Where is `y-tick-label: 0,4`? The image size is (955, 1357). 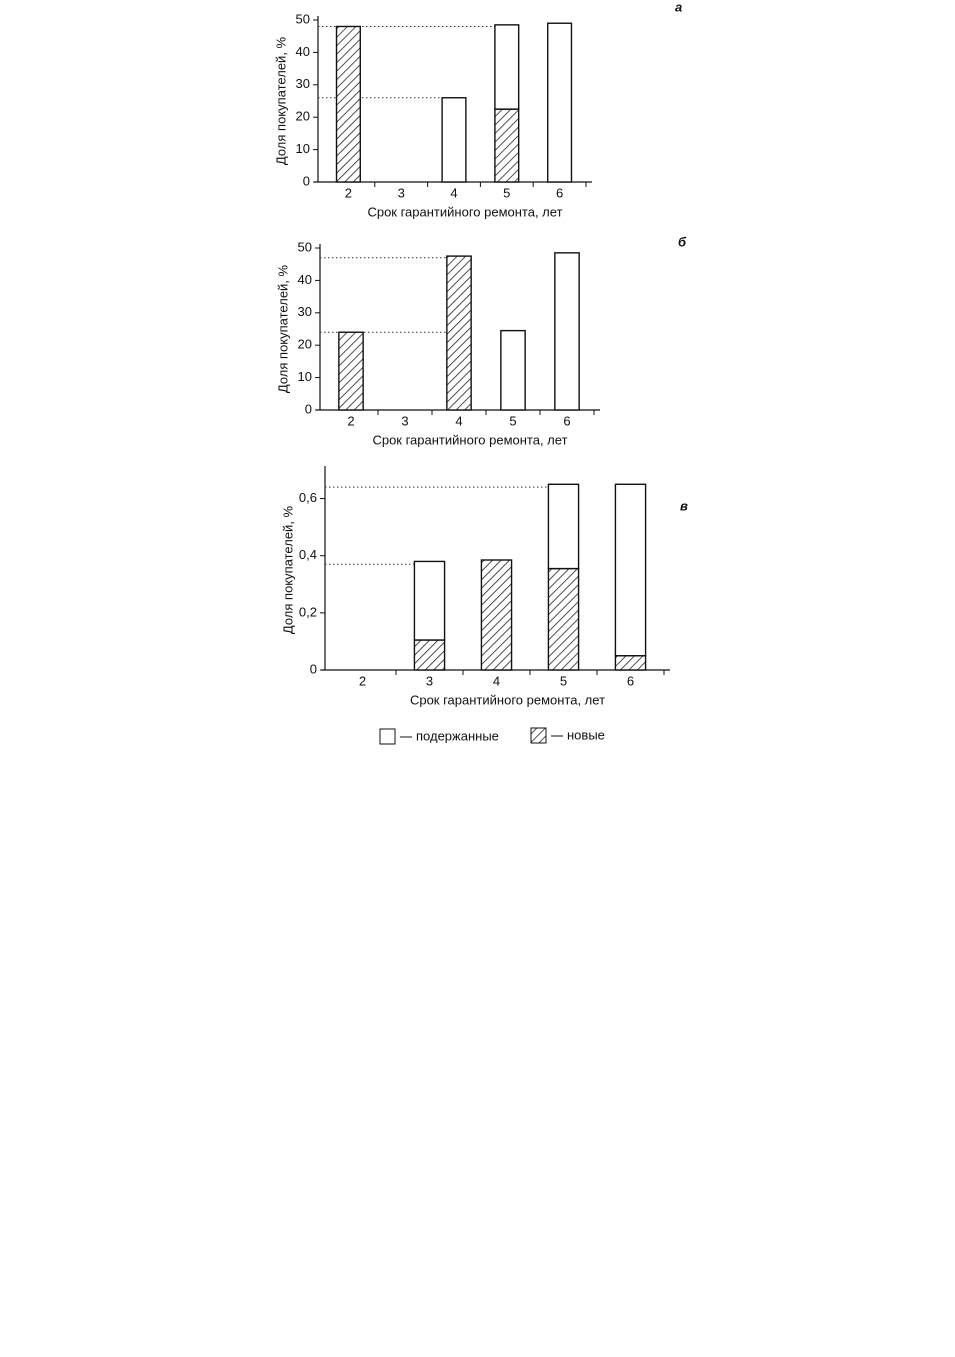
y-tick-label: 0,4 is located at coordinates (308, 554).